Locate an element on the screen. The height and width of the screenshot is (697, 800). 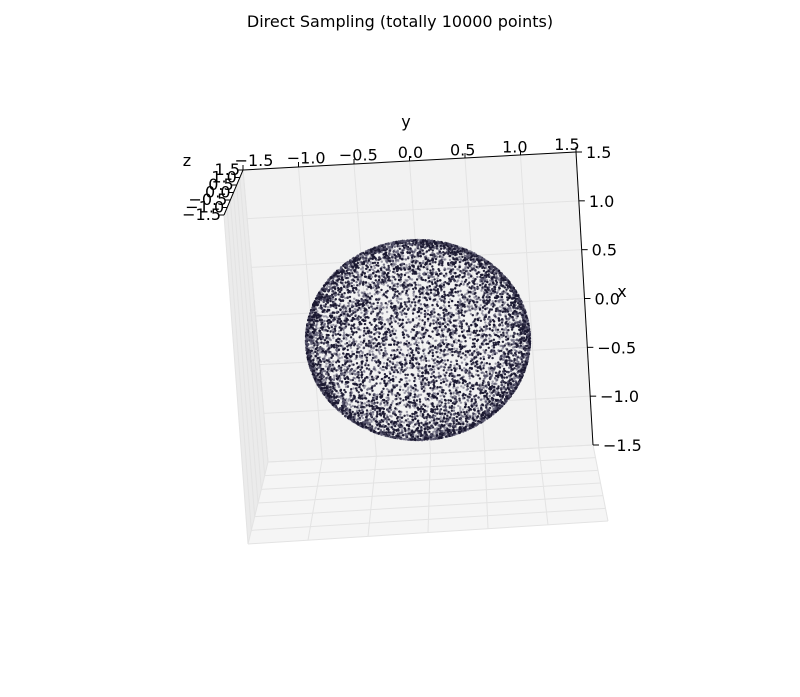
scatter-points is located at coordinates (418, 340).